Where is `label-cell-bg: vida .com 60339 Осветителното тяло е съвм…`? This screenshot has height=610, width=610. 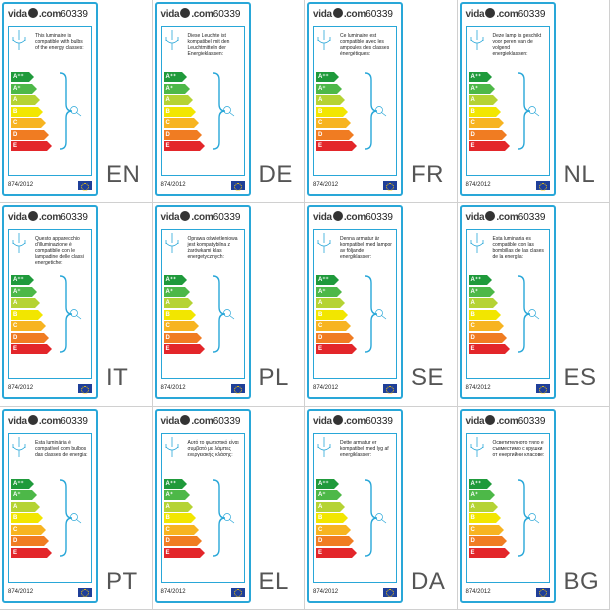 label-cell-bg: vida .com 60339 Осветителното тяло е съвм… is located at coordinates (533, 508).